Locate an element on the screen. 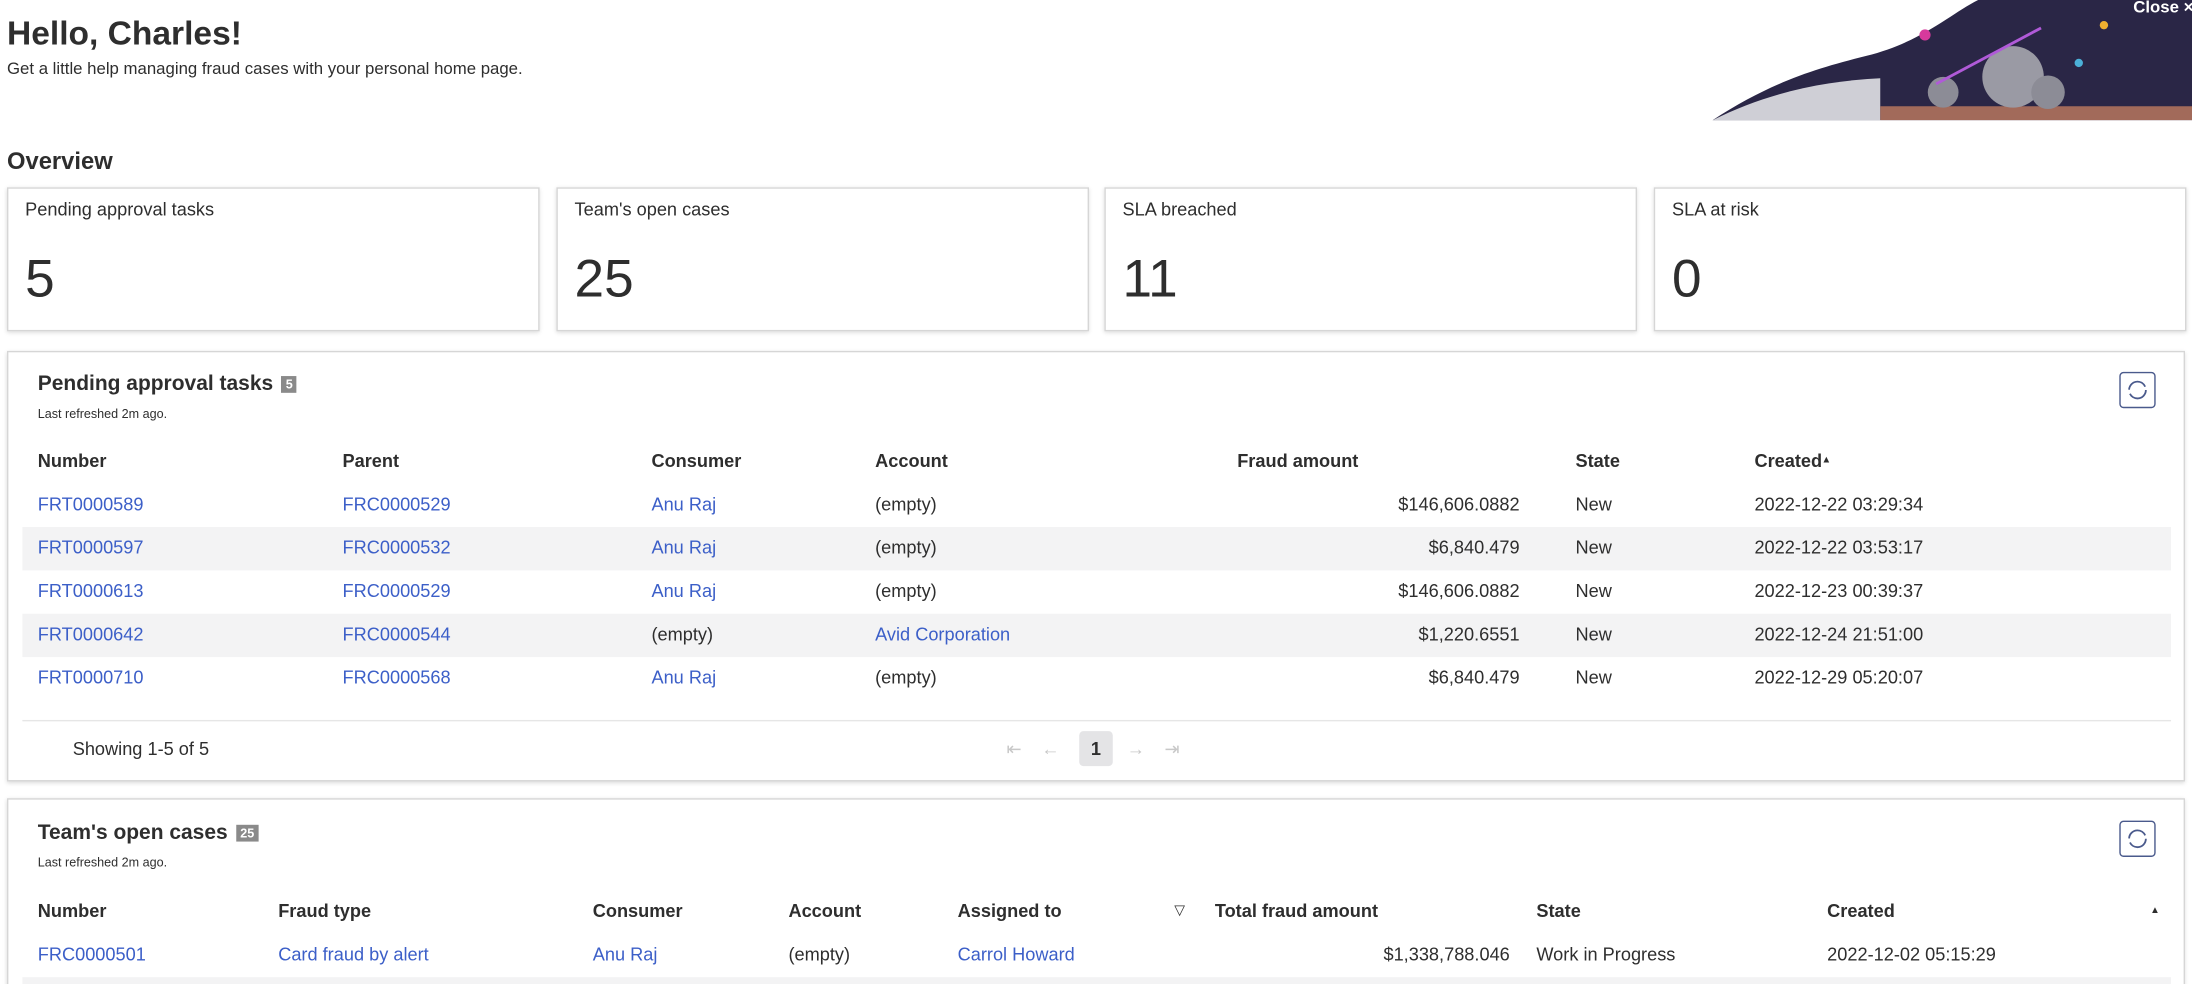 This screenshot has height=984, width=2192. cell: 2022-12-24 21:51:00 is located at coordinates (1839, 634).